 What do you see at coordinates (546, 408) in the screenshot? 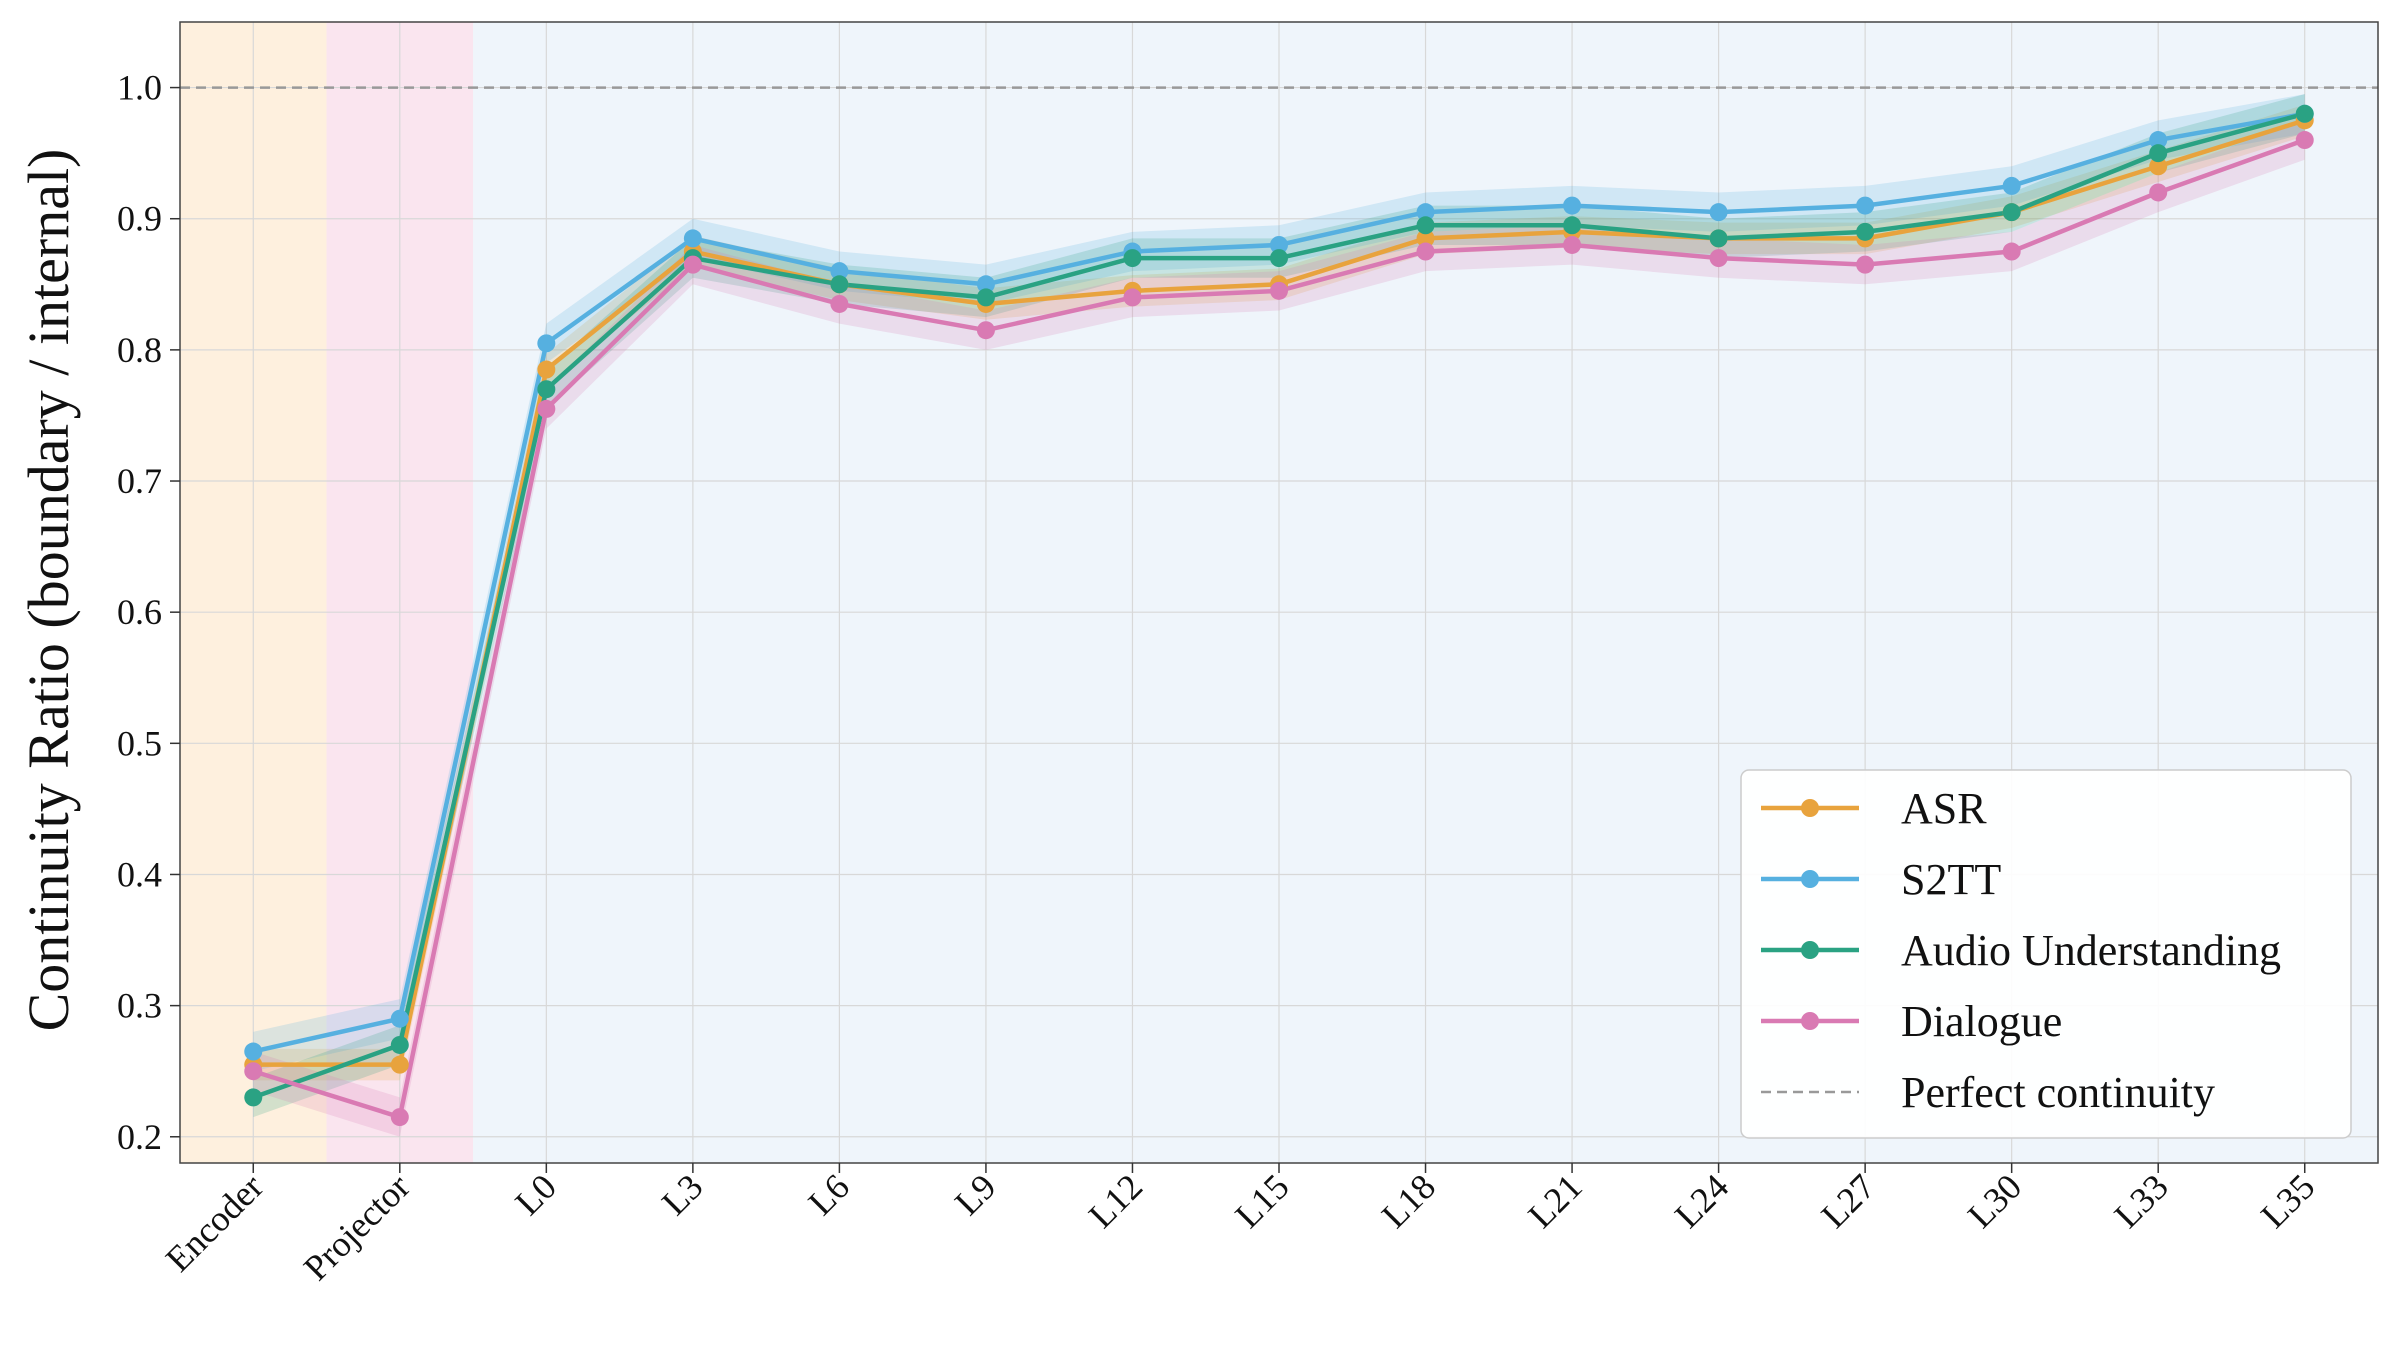
I see `data-point-dialogue-l0` at bounding box center [546, 408].